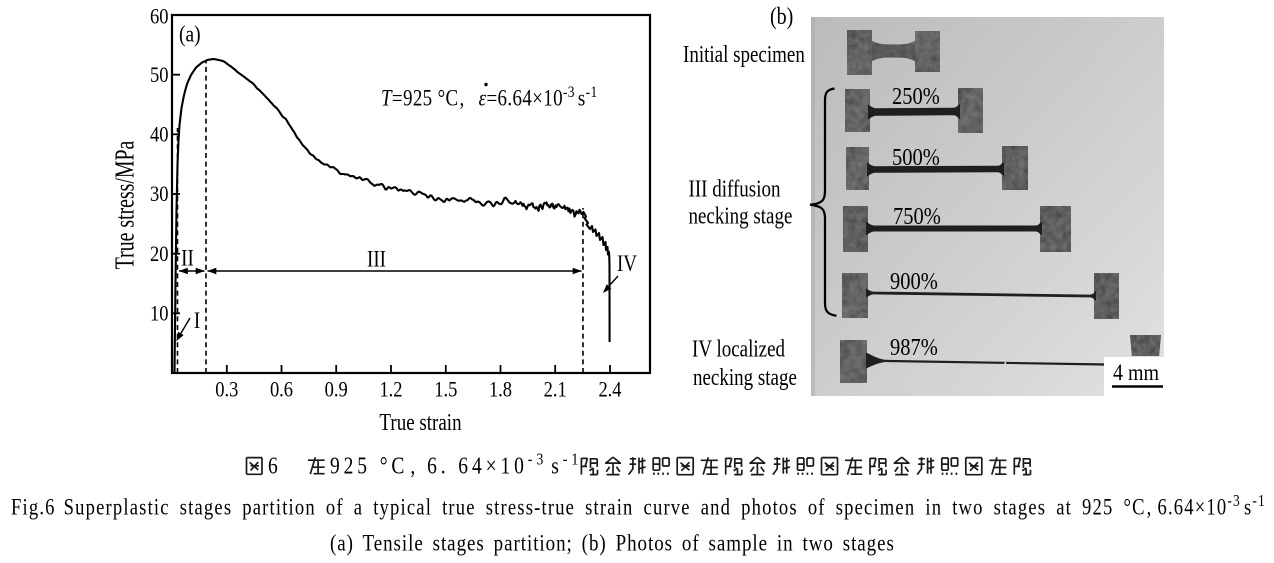  Describe the element at coordinates (159, 17) in the screenshot. I see `svg-text: 60` at that location.